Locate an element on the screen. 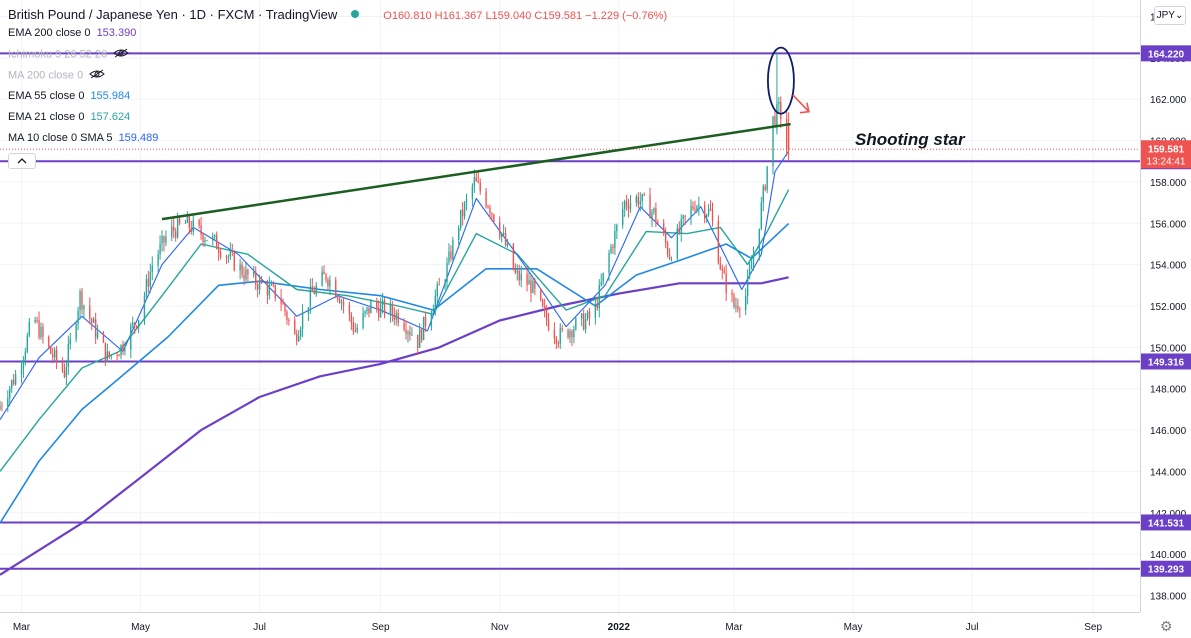 The image size is (1191, 638). level-price-label: 141.531 is located at coordinates (1166, 523).